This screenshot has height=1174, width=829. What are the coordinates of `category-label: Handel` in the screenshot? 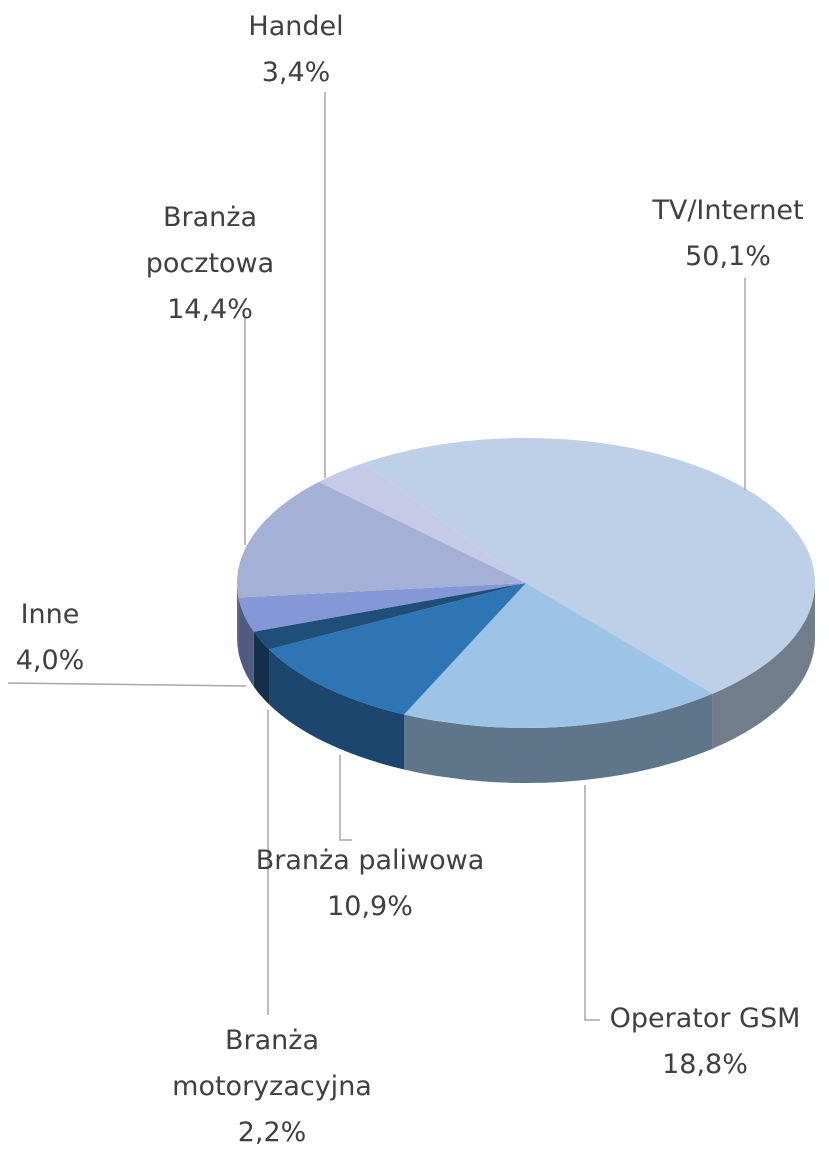 It's located at (296, 26).